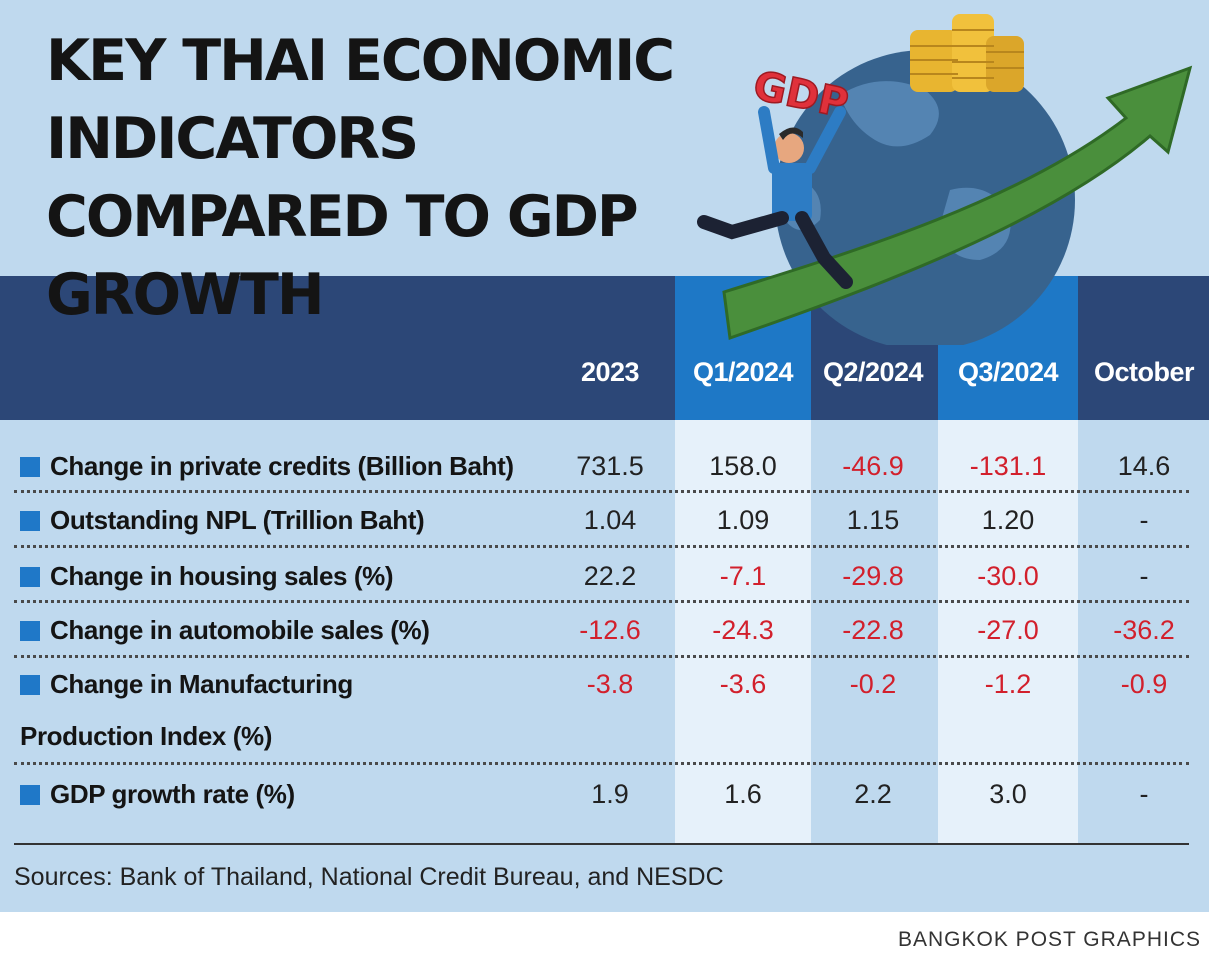 The image size is (1209, 960). I want to click on footer-rule, so click(601, 844).